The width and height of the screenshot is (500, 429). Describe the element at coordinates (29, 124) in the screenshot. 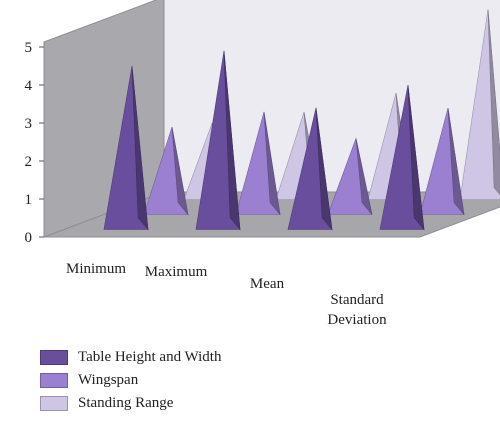

I see `y-tick-label: 3` at that location.